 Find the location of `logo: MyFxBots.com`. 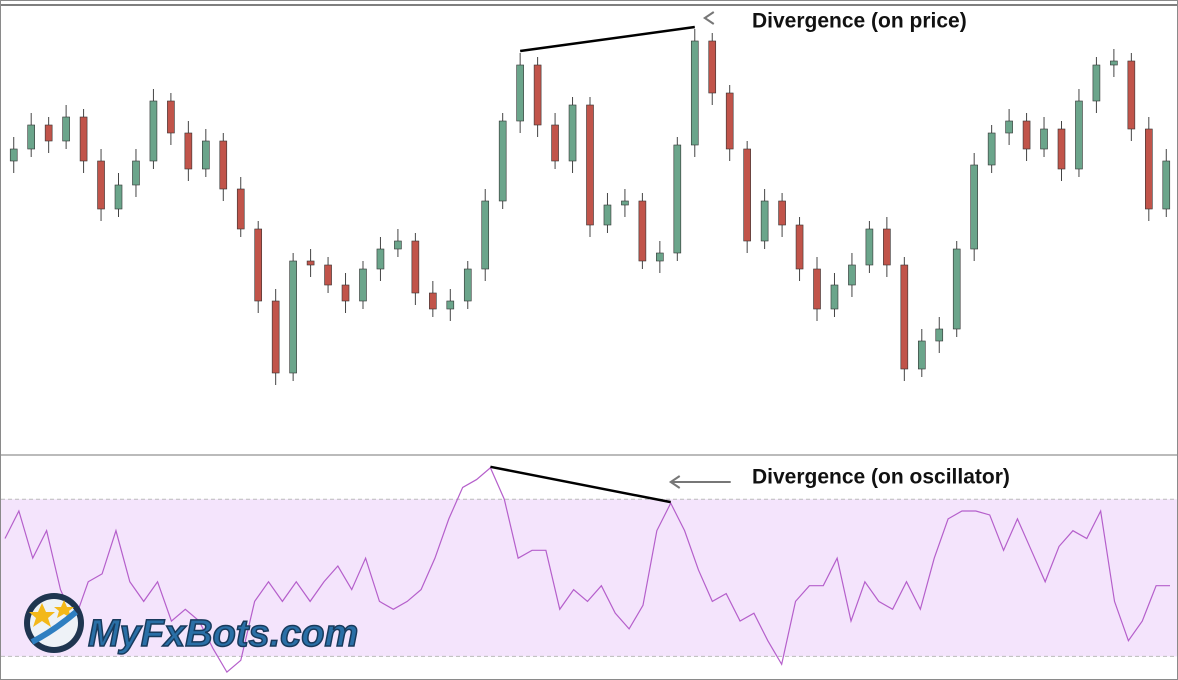

logo: MyFxBots.com is located at coordinates (191, 624).